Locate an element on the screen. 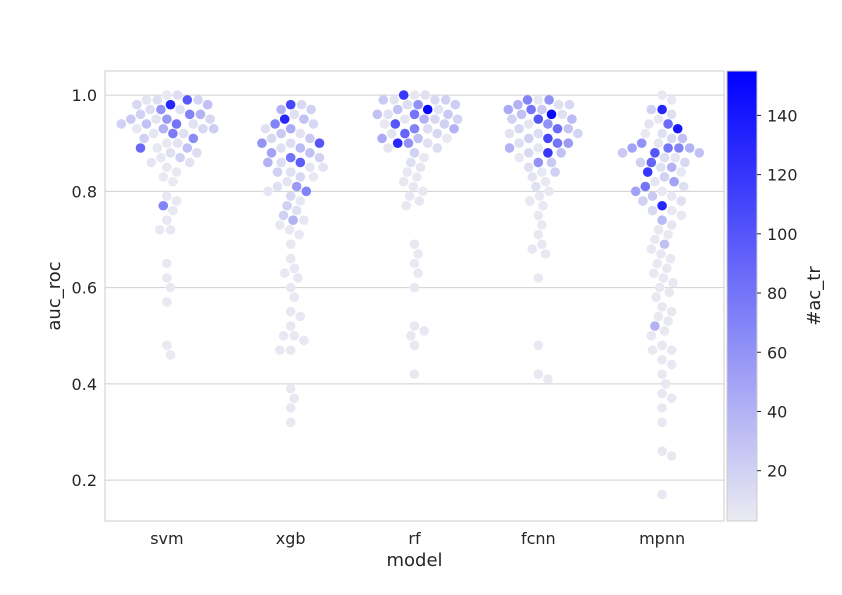 This screenshot has width=842, height=595. x-tick-label-fcnn: fcnn is located at coordinates (538, 538).